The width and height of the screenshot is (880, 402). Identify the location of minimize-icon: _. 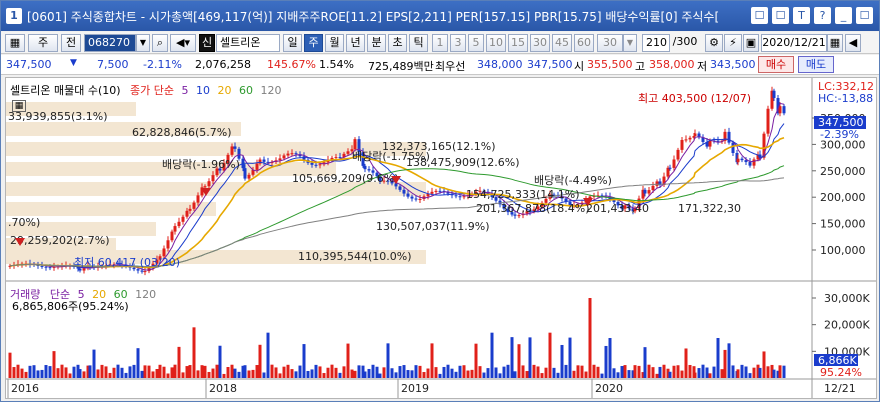
(843, 15).